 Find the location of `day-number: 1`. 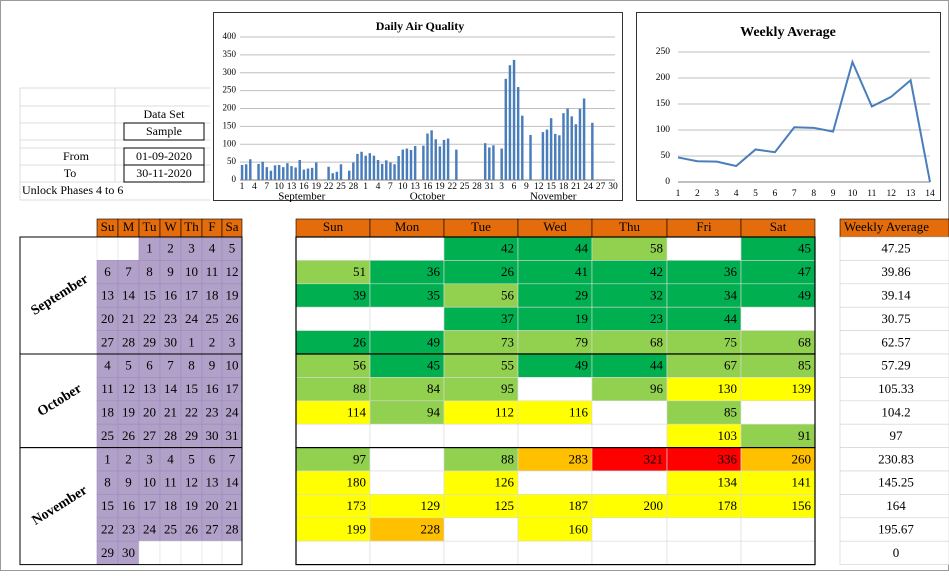

day-number: 1 is located at coordinates (191, 341).